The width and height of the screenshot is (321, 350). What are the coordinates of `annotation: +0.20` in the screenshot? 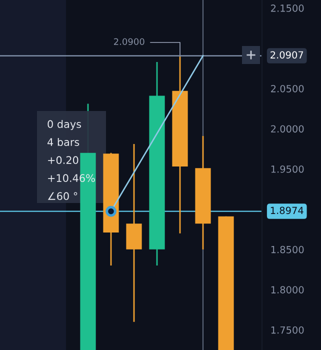 It's located at (63, 160).